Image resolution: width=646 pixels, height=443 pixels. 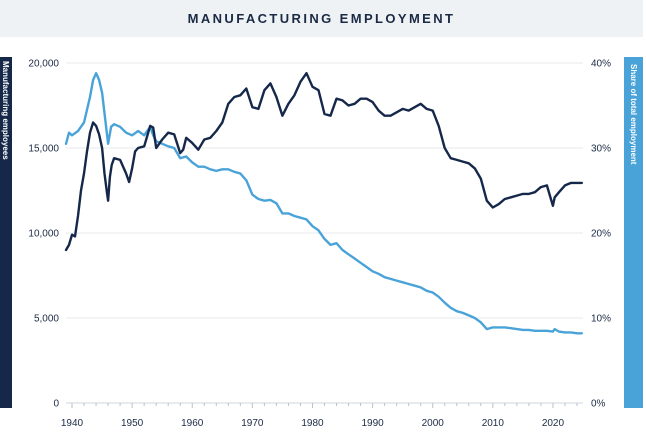 What do you see at coordinates (43, 234) in the screenshot?
I see `y-left-tick-label: 10,000` at bounding box center [43, 234].